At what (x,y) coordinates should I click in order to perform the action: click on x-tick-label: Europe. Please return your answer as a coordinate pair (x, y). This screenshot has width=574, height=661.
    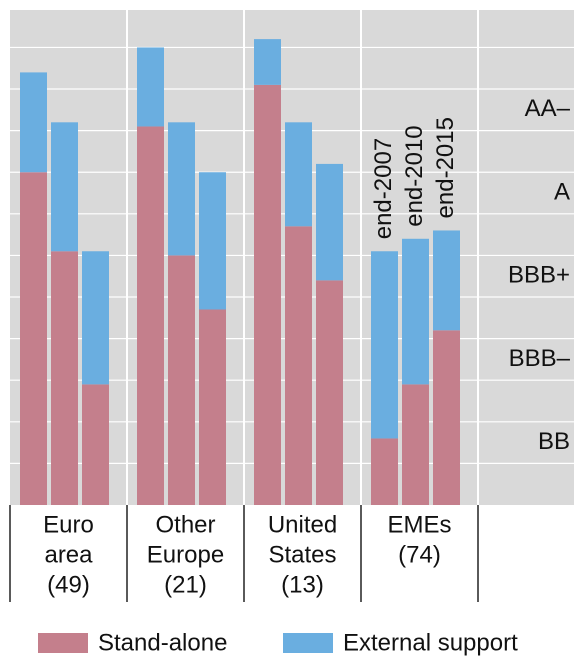
    Looking at the image, I should click on (185, 554).